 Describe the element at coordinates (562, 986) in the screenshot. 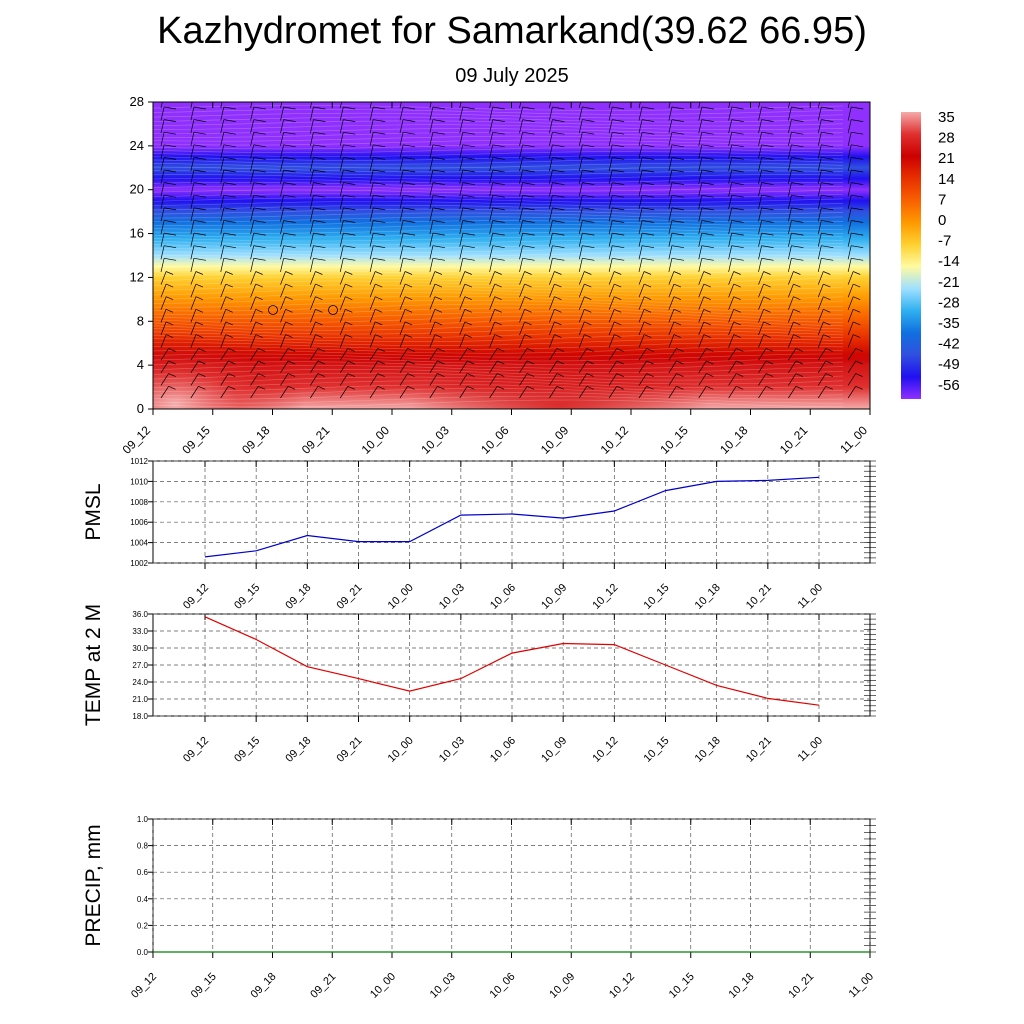

I see `x-tick-label: 10_09` at that location.